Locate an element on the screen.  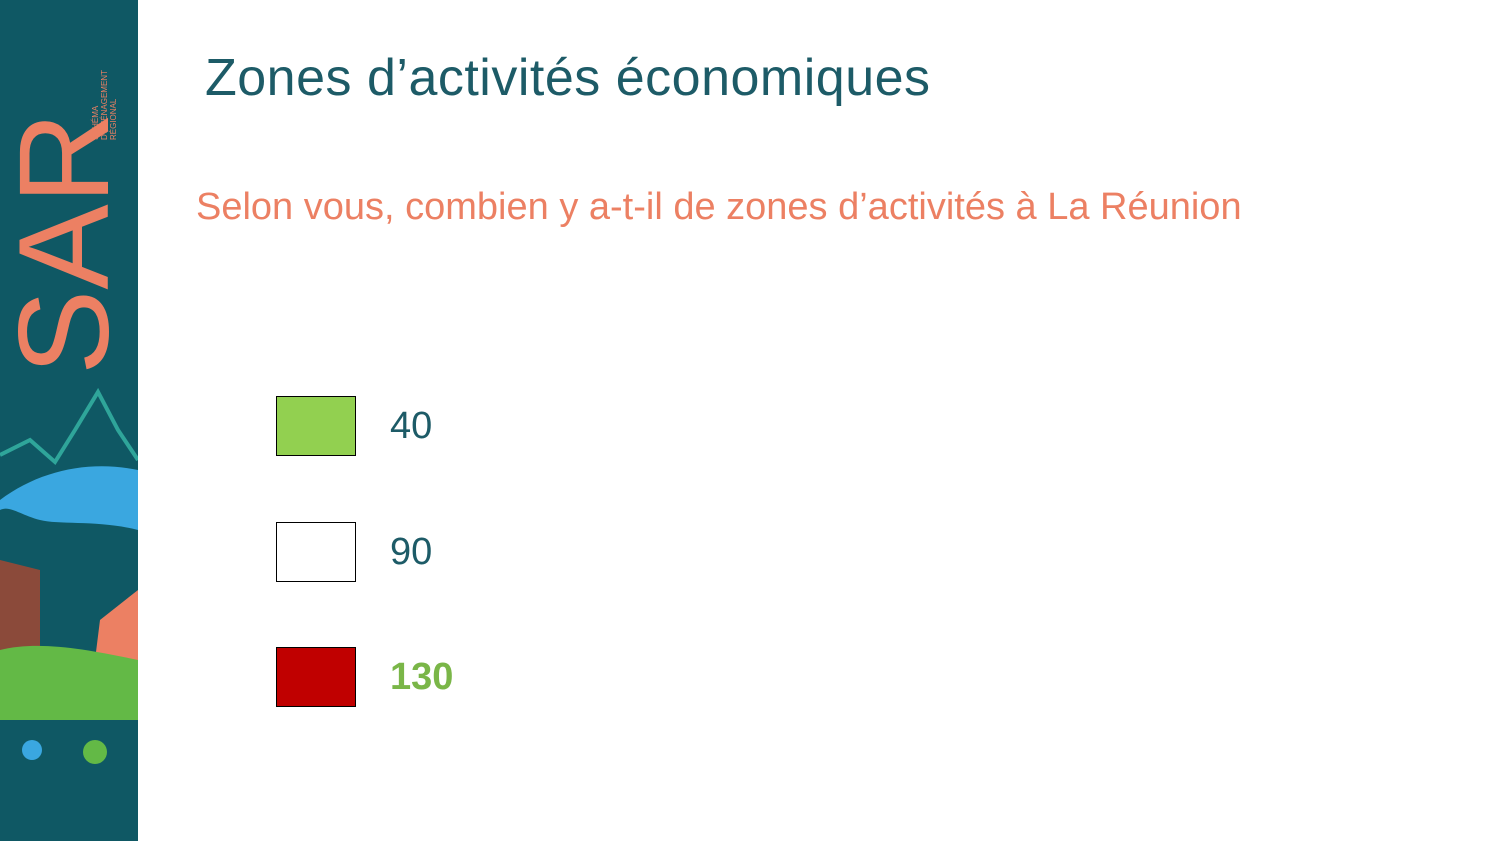
option-label: 90 is located at coordinates (411, 552).